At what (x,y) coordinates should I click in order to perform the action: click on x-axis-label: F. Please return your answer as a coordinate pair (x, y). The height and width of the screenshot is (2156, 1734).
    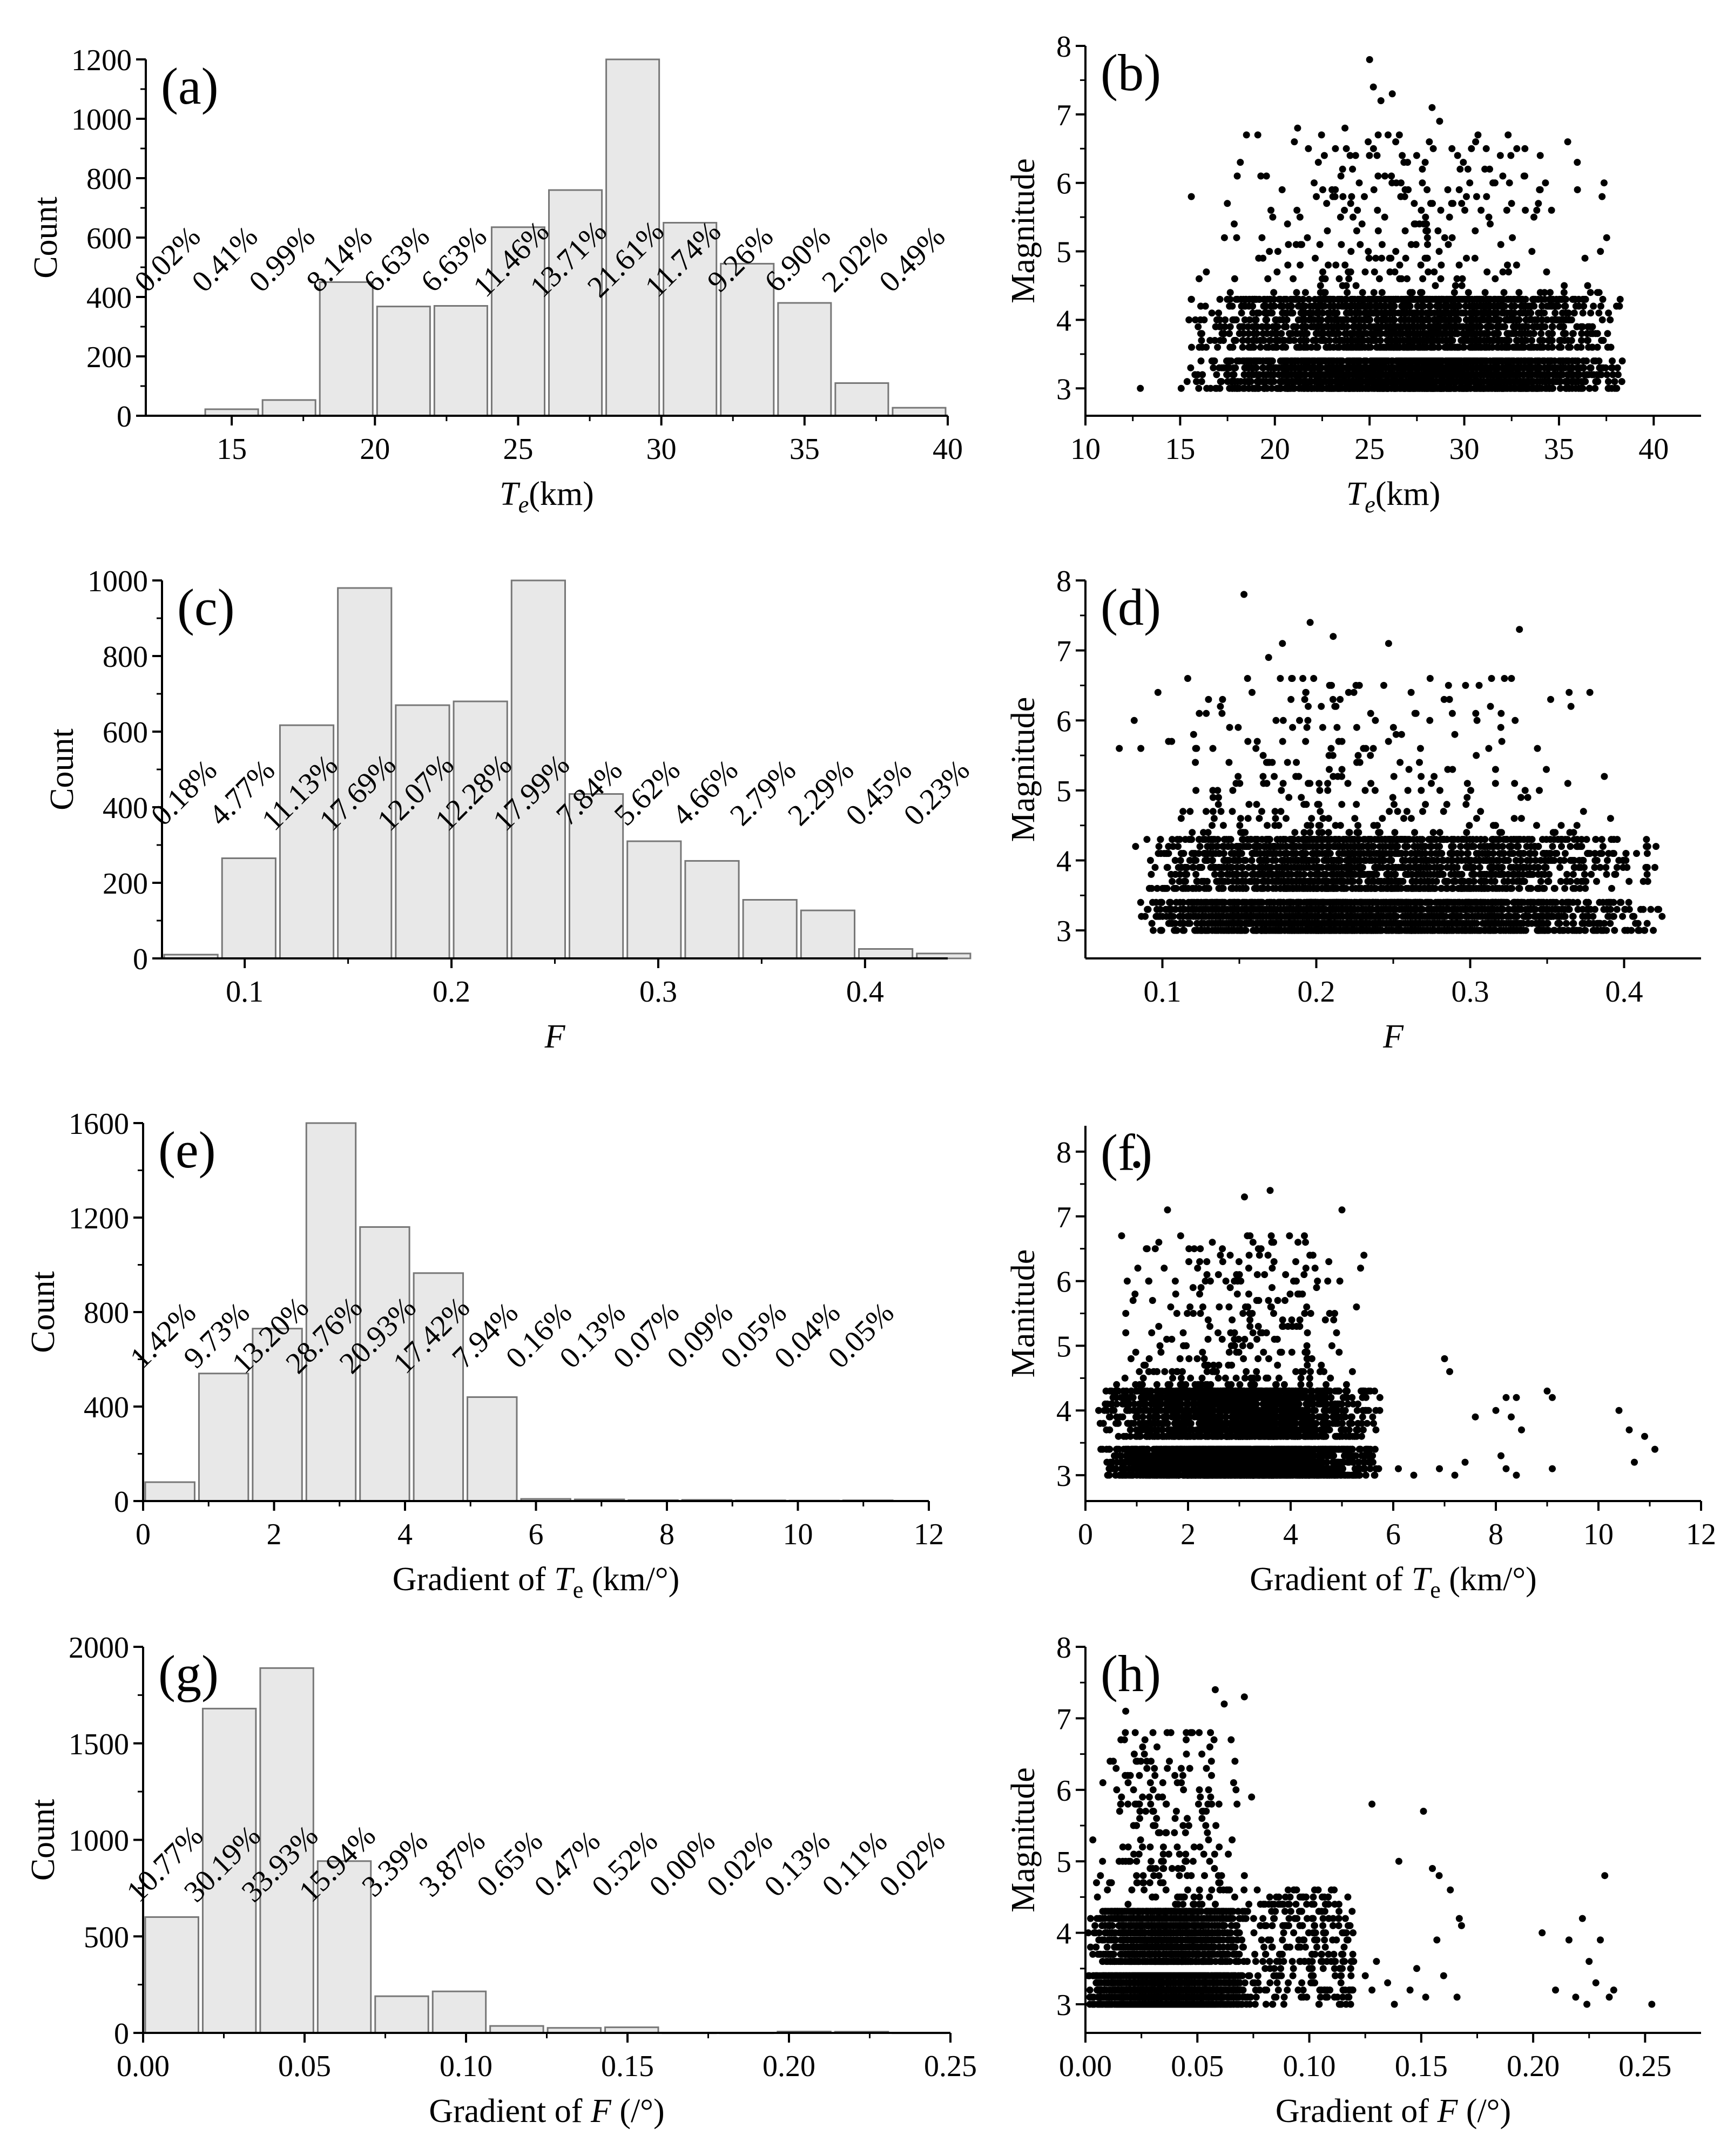
    Looking at the image, I should click on (555, 1036).